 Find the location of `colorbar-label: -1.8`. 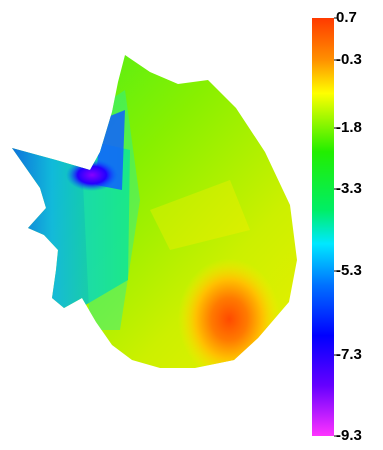

colorbar-label: -1.8 is located at coordinates (349, 127).